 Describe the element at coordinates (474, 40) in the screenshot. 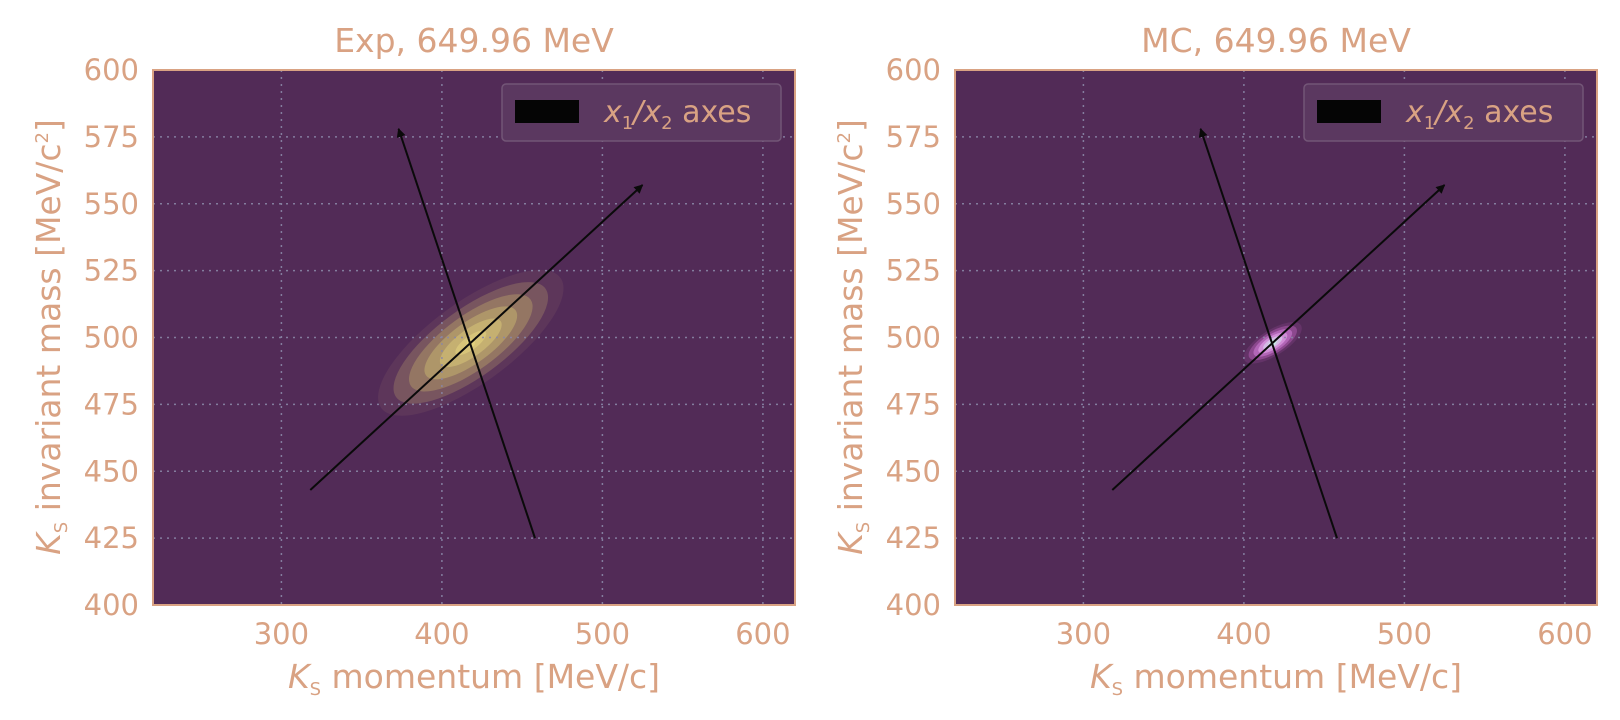

I see `panel-title: Exp, 649.96 MeV` at that location.